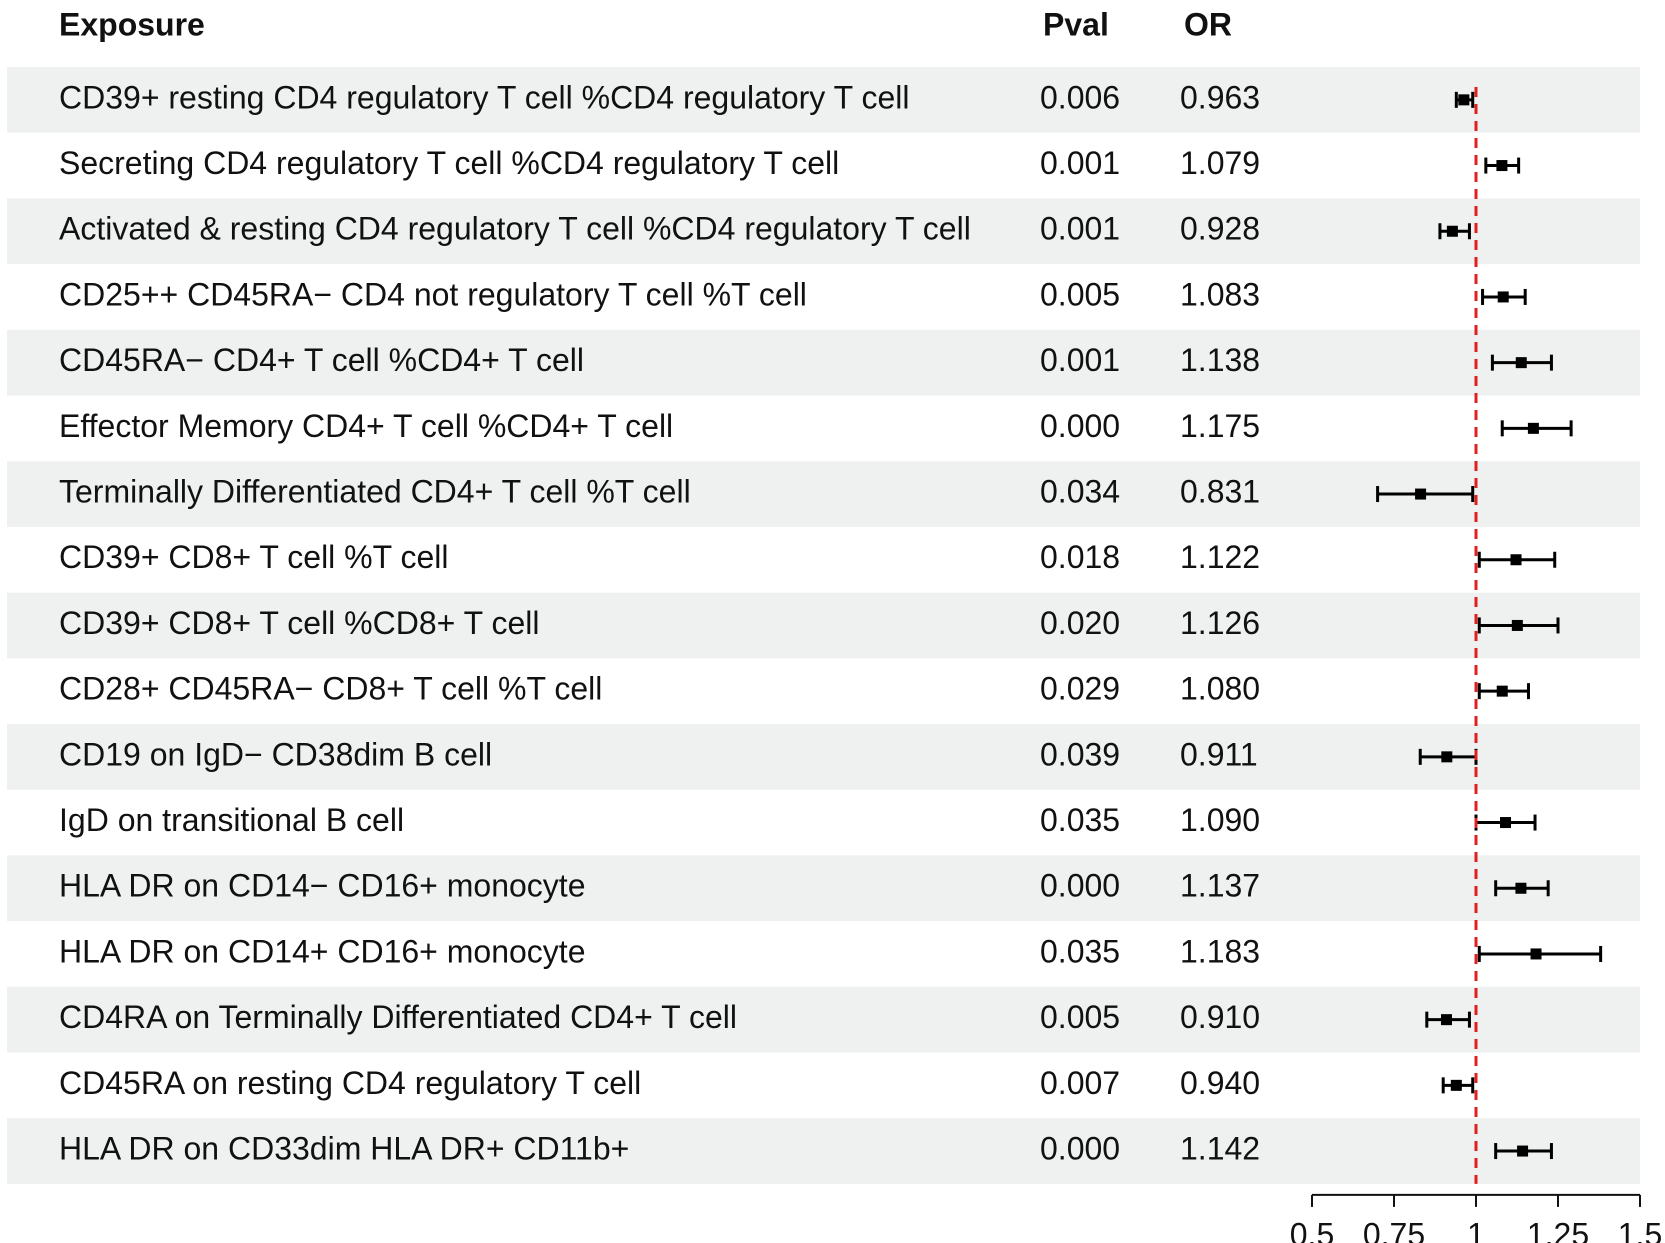 This screenshot has width=1665, height=1243. Describe the element at coordinates (231, 820) in the screenshot. I see `exposure-label: IgD on transitional B cell` at that location.